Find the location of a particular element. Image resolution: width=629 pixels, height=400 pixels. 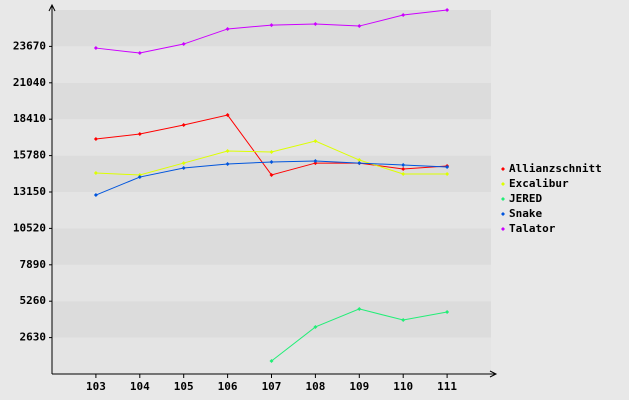

x-tick-label: 109 is located at coordinates (359, 386).